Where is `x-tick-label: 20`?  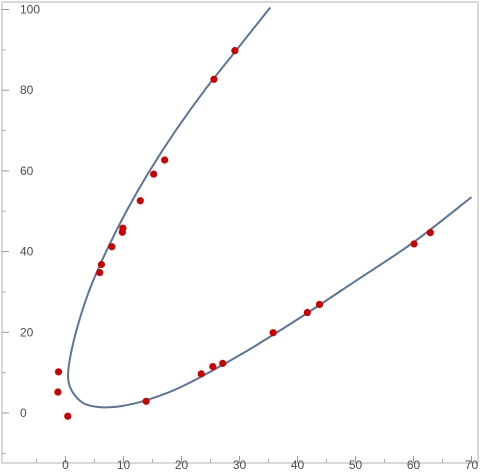
x-tick-label: 20 is located at coordinates (182, 465).